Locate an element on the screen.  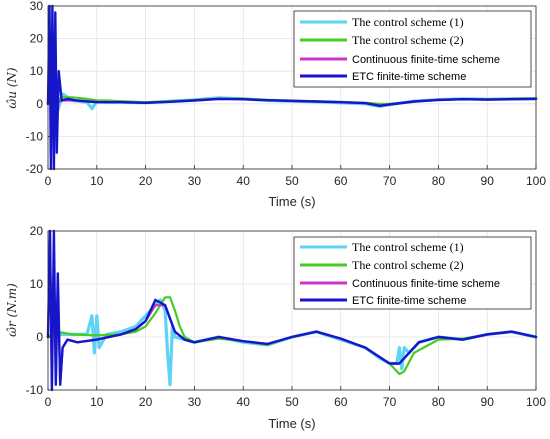
legend-label-bottom-3: Continuous finite-time scheme is located at coordinates (426, 284).